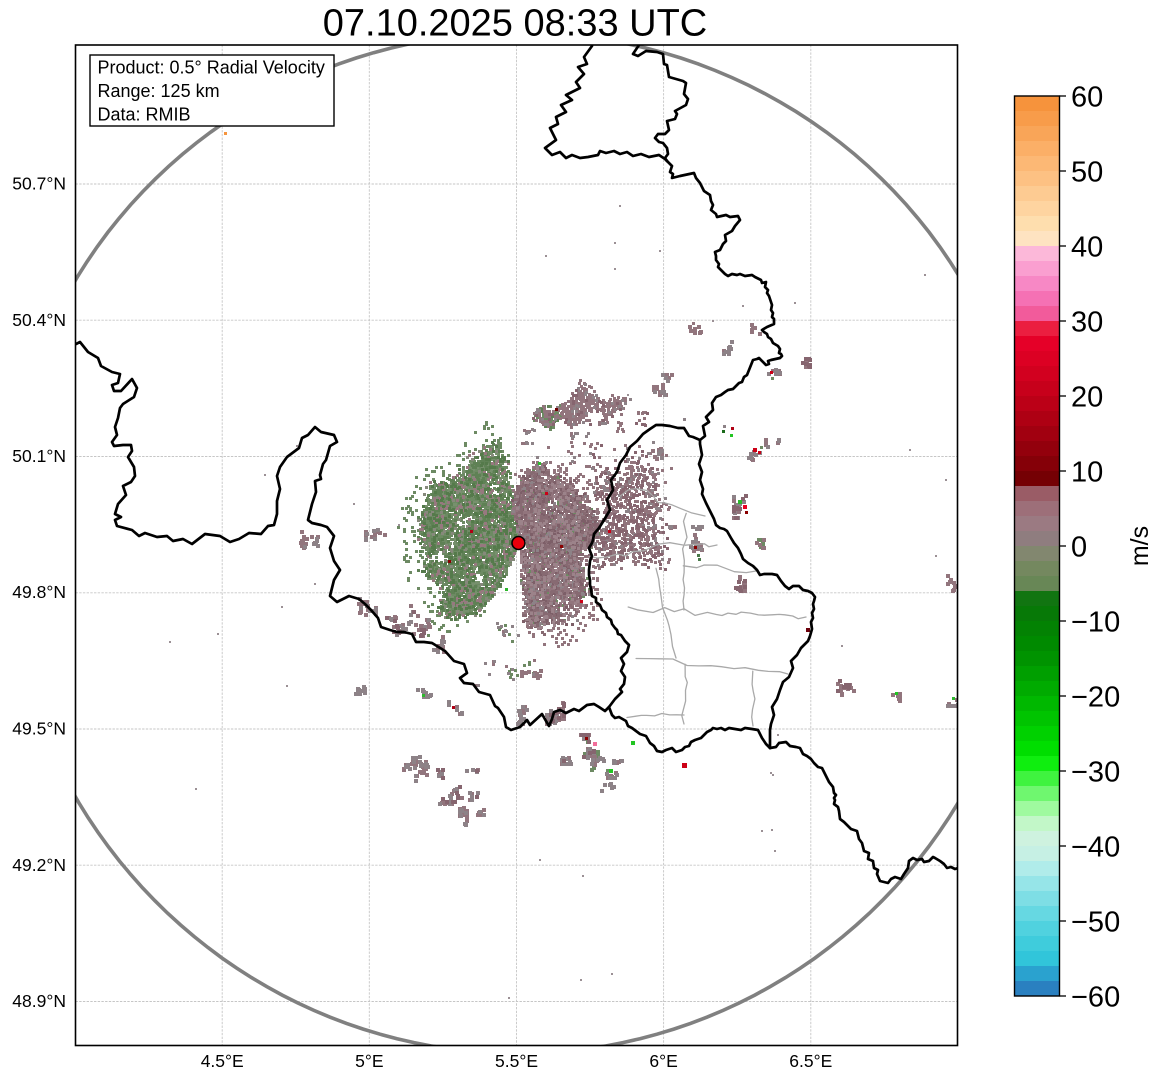 The width and height of the screenshot is (1171, 1081). I want to click on svg-text: 50.1°N, so click(39, 456).